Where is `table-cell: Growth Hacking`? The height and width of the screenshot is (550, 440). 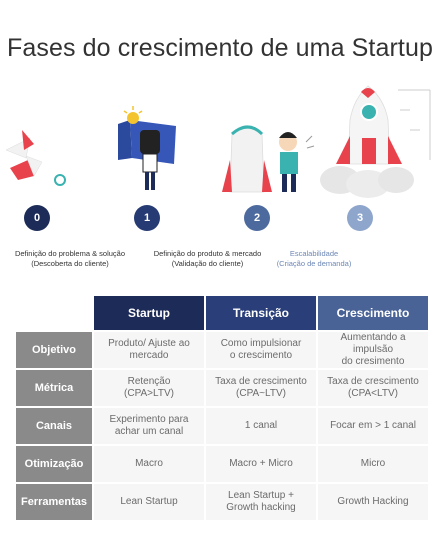 table-cell: Growth Hacking is located at coordinates (373, 502).